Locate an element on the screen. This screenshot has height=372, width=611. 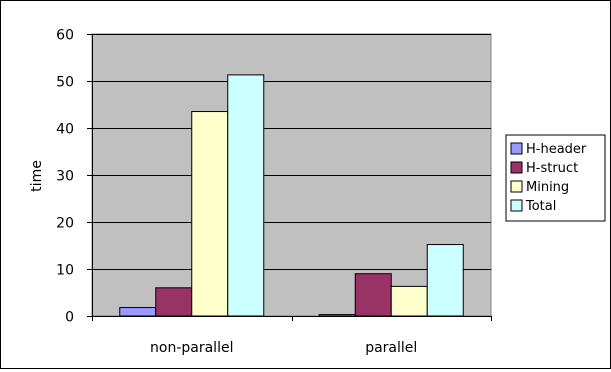
legend-label: H-header is located at coordinates (556, 149).